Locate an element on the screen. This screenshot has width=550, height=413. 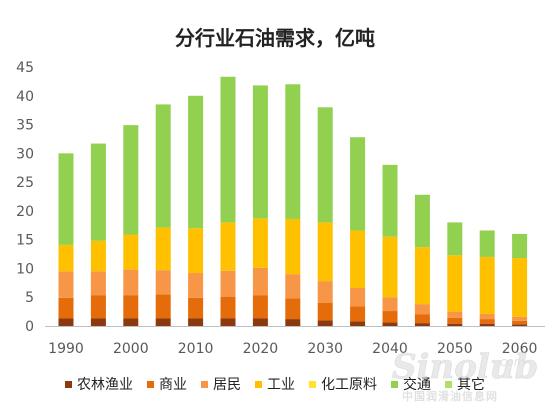
legend: 农林渔业 商业 居民 工业 化工原料 交通 其它 is located at coordinates (275, 384).